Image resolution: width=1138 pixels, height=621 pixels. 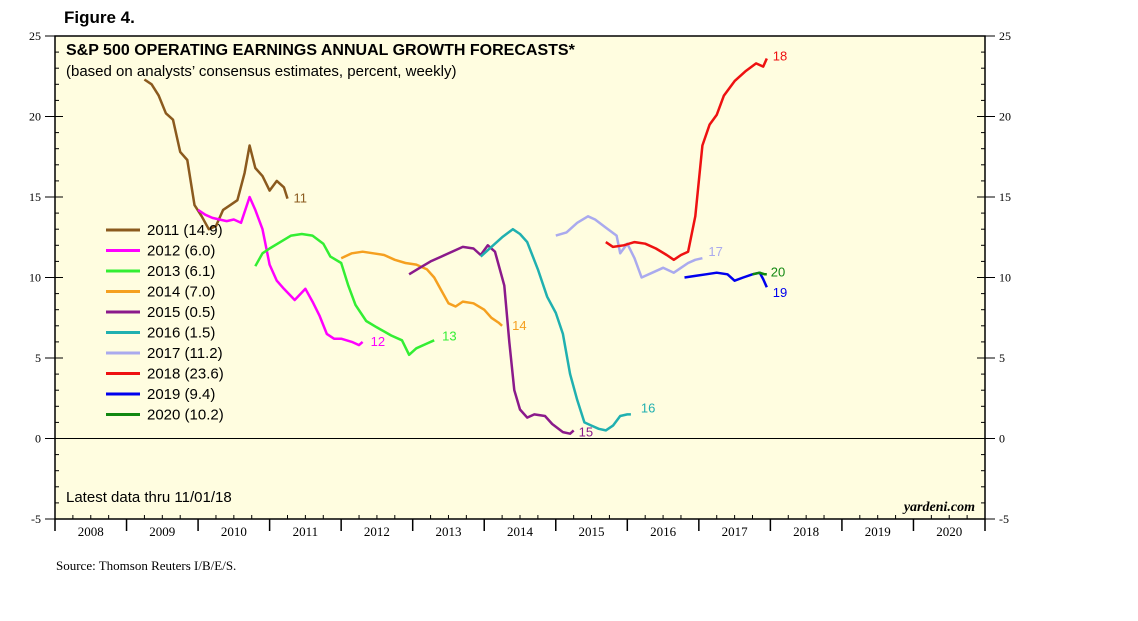 What do you see at coordinates (181, 251) in the screenshot?
I see `legend-label-2012: 2012 (6.0)` at bounding box center [181, 251].